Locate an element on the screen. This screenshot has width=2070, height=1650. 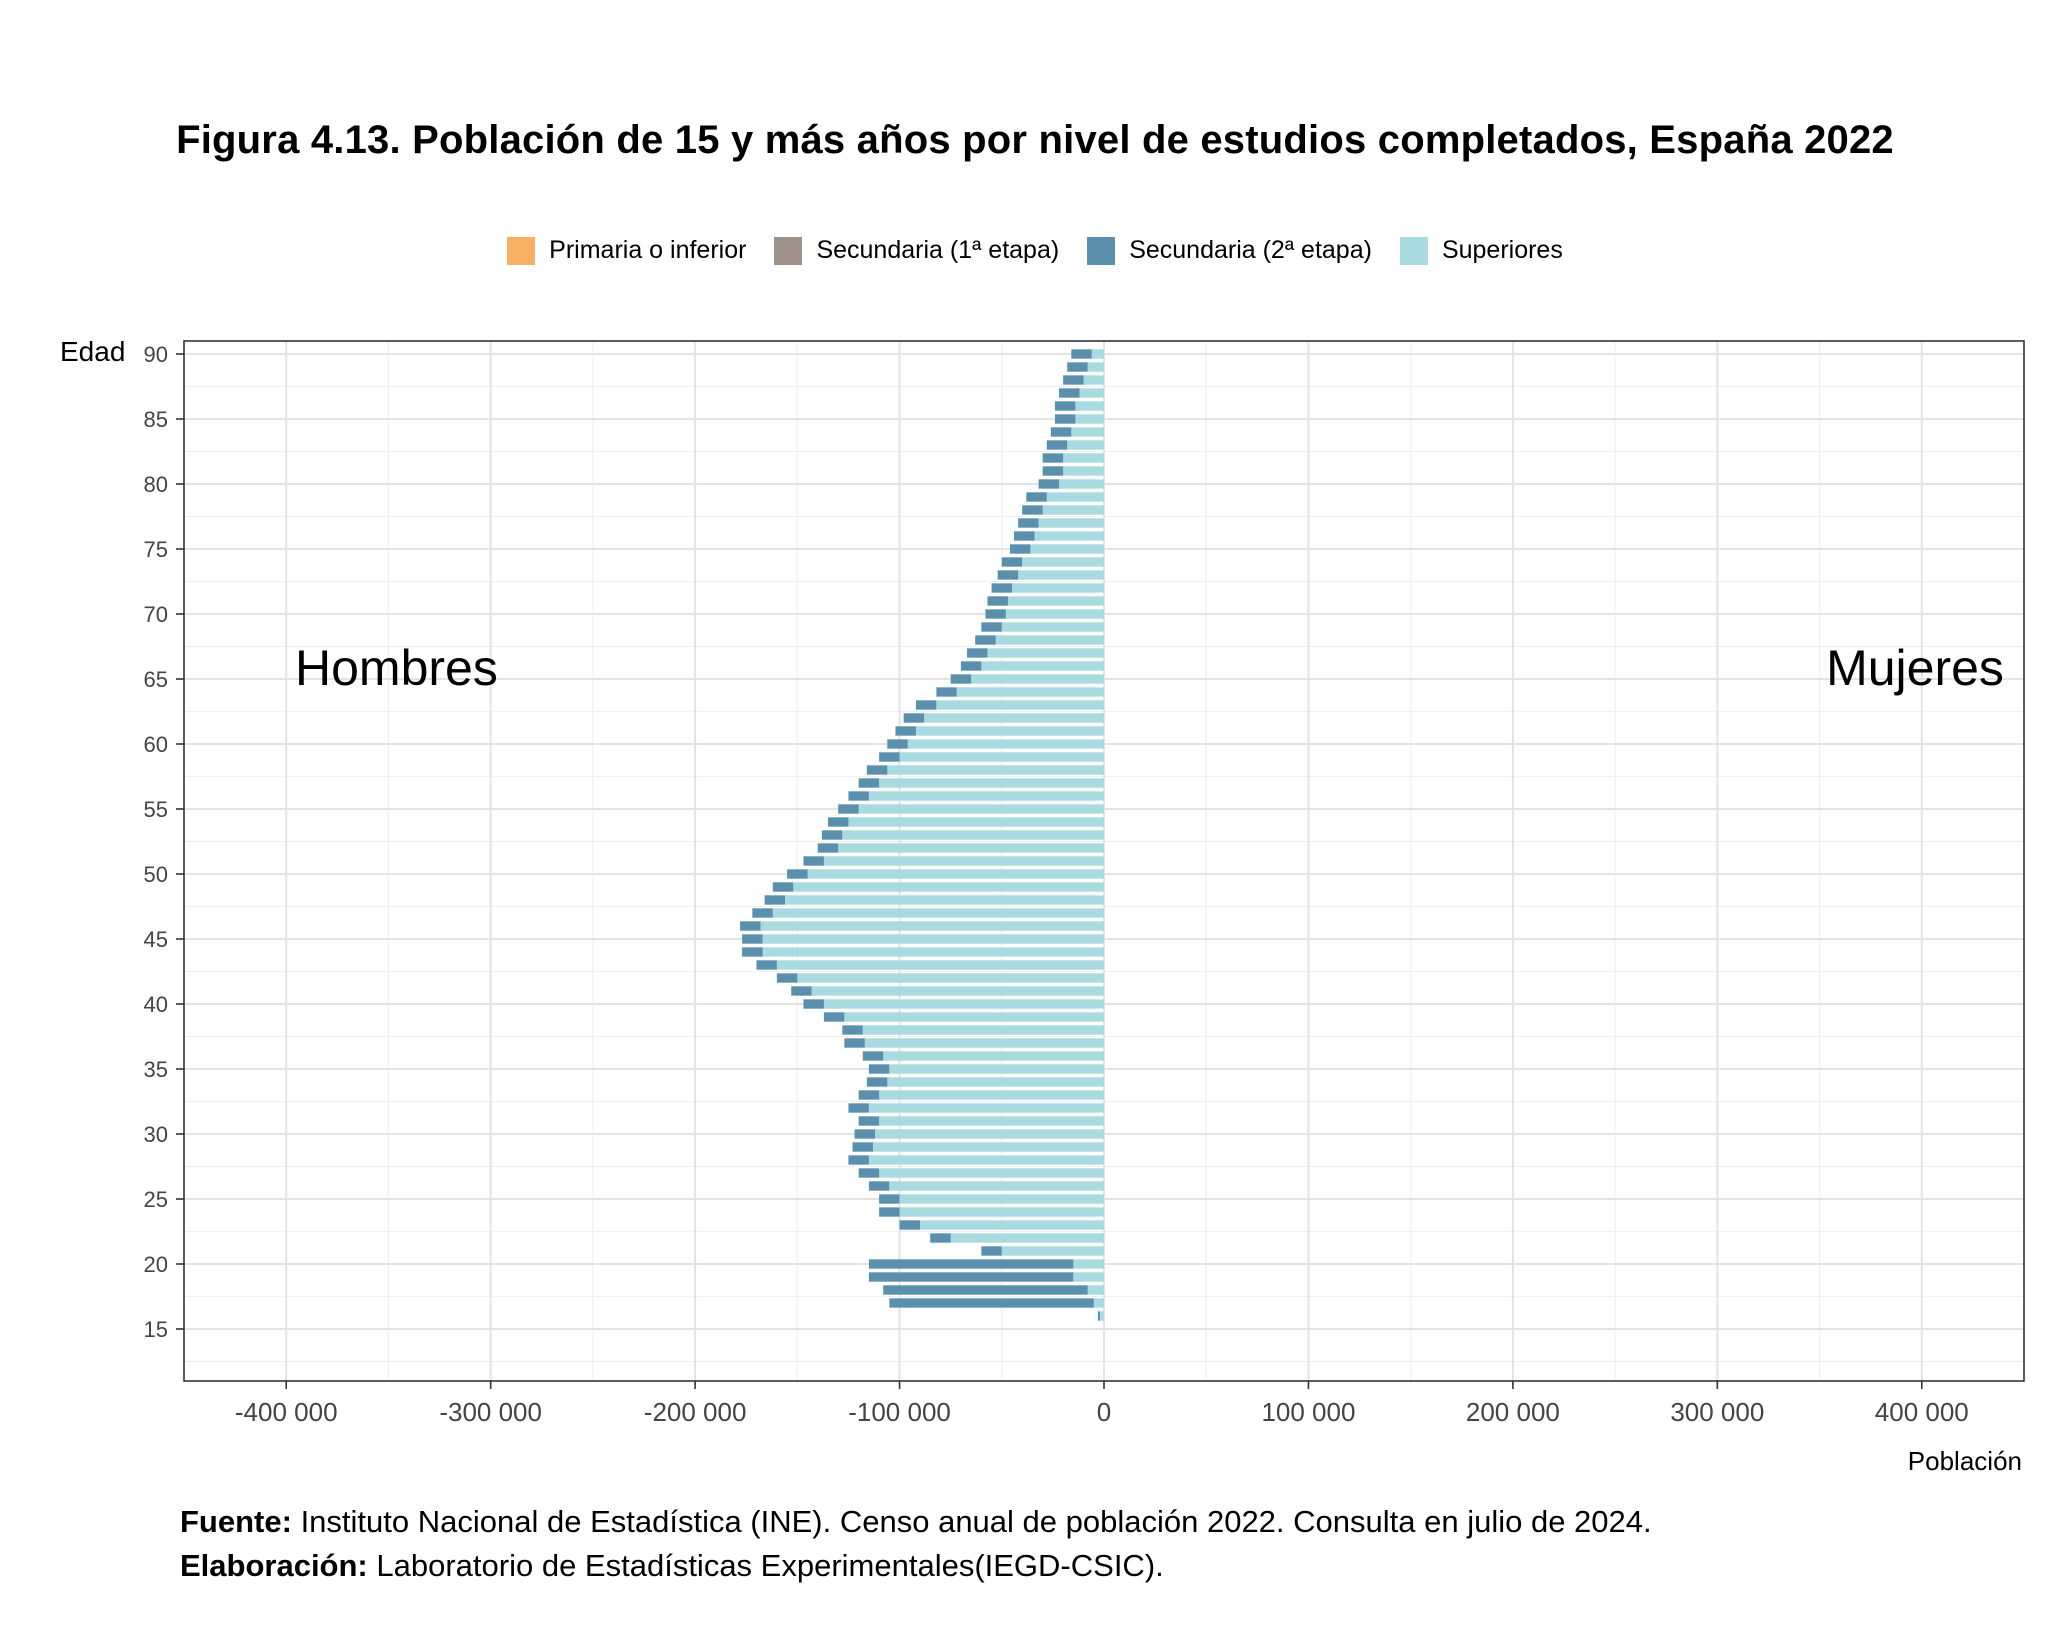
legend-item-secundaria-2: Secundaria (2ª etapa) is located at coordinates (1229, 250).